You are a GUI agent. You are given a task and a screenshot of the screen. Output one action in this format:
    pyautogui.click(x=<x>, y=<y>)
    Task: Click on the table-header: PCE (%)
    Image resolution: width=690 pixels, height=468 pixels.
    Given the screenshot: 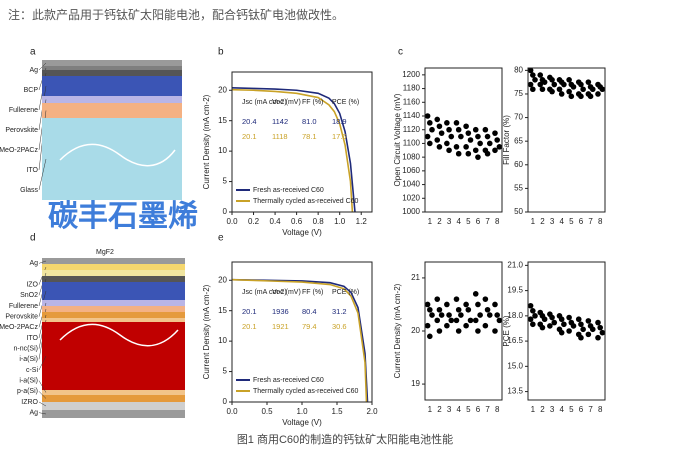 What is the action you would take?
    pyautogui.click(x=345, y=292)
    